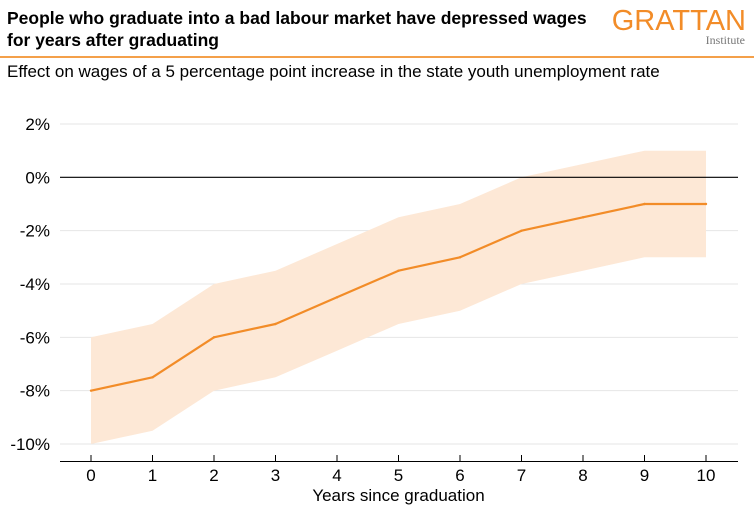 The width and height of the screenshot is (754, 521). I want to click on x-axis, so click(399, 458).